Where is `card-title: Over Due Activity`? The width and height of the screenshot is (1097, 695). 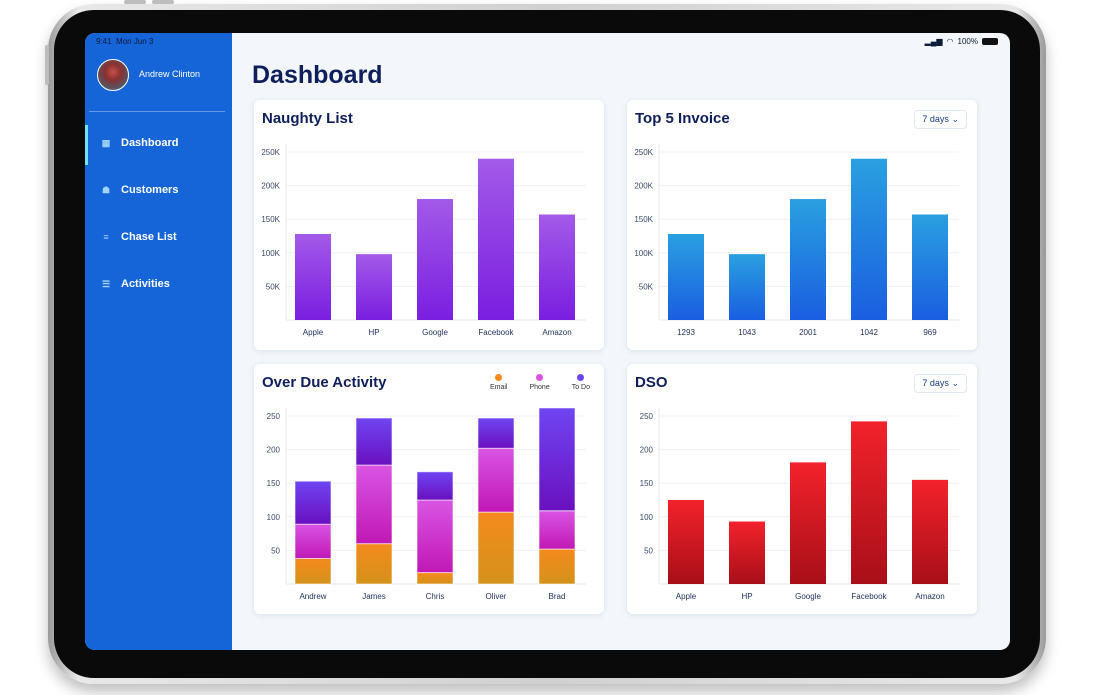 card-title: Over Due Activity is located at coordinates (324, 382).